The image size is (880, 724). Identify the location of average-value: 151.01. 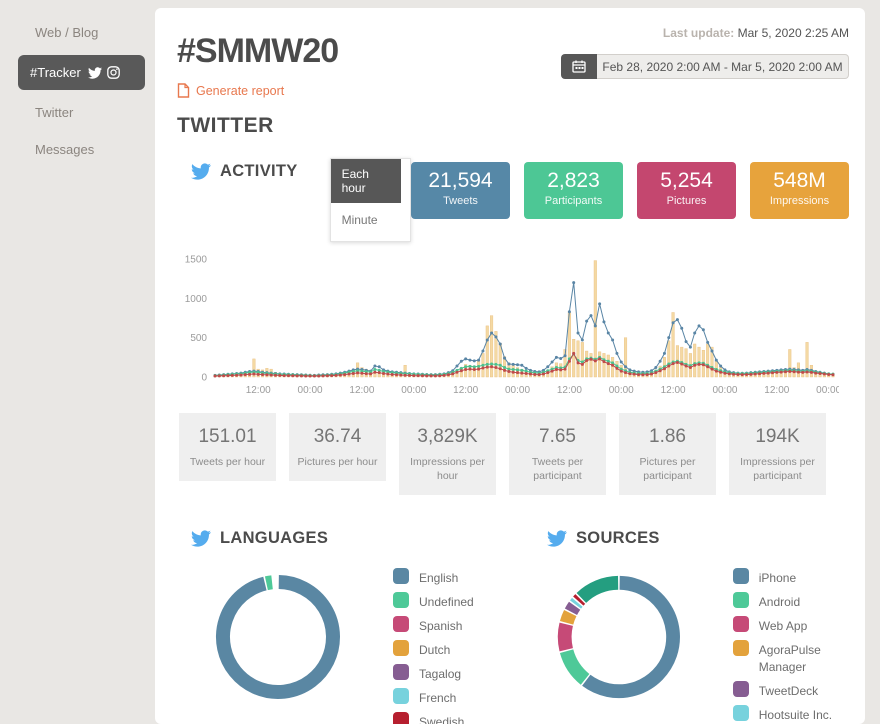
(227, 436).